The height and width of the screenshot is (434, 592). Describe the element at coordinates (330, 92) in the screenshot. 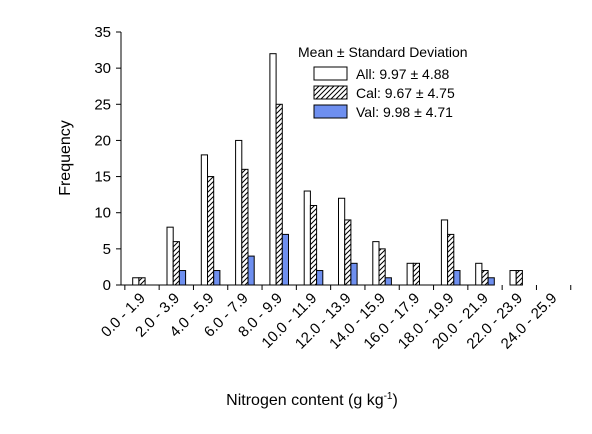

I see `legend-swatch-hatched` at that location.